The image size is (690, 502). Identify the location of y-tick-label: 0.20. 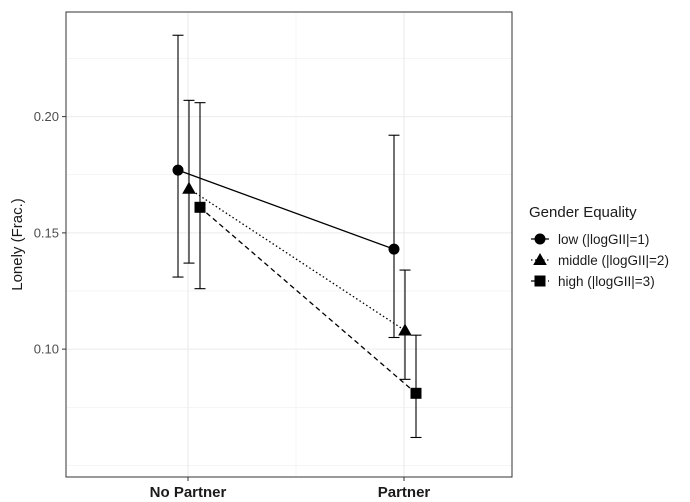
(46, 116).